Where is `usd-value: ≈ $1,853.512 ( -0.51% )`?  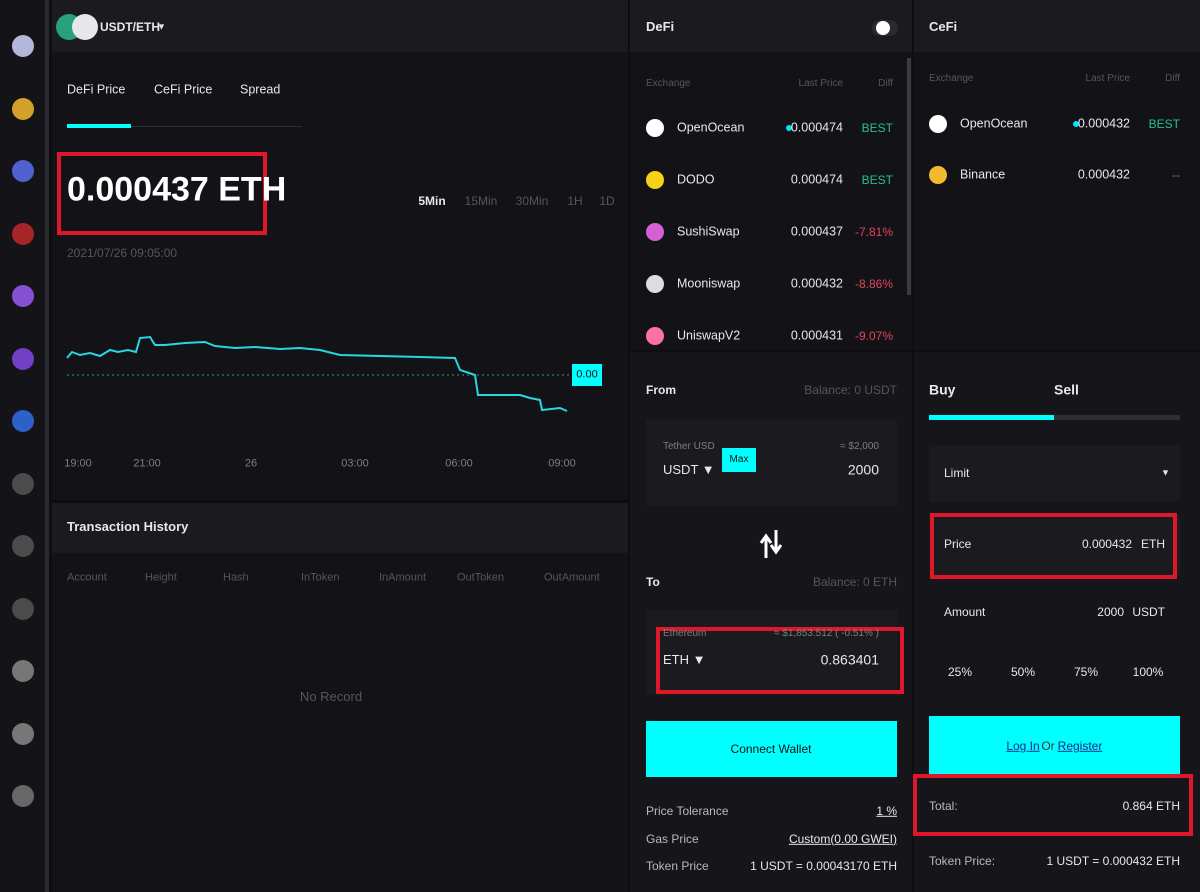
usd-value: ≈ $1,853.512 ( -0.51% ) is located at coordinates (826, 633).